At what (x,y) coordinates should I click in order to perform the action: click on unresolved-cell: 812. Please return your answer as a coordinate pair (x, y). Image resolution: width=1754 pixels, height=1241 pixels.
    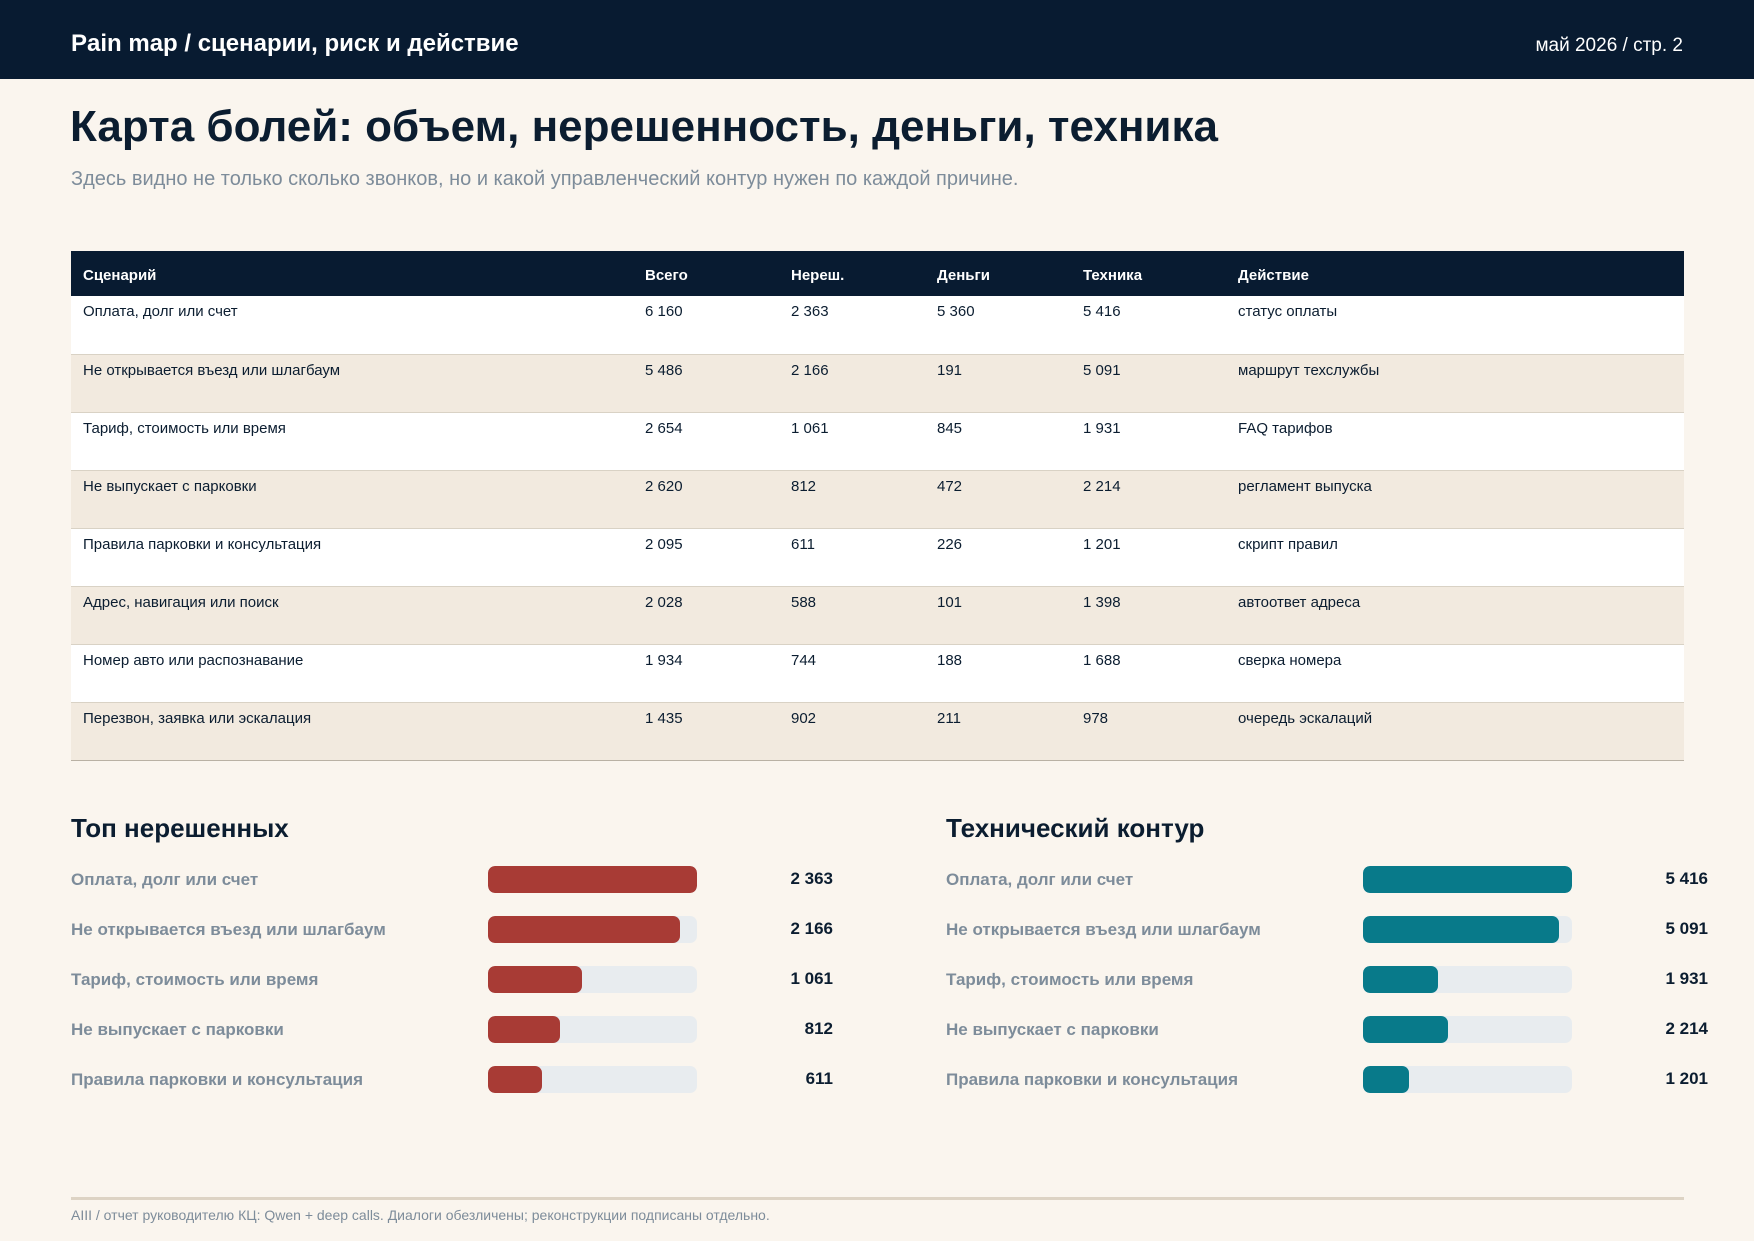
    Looking at the image, I should click on (852, 499).